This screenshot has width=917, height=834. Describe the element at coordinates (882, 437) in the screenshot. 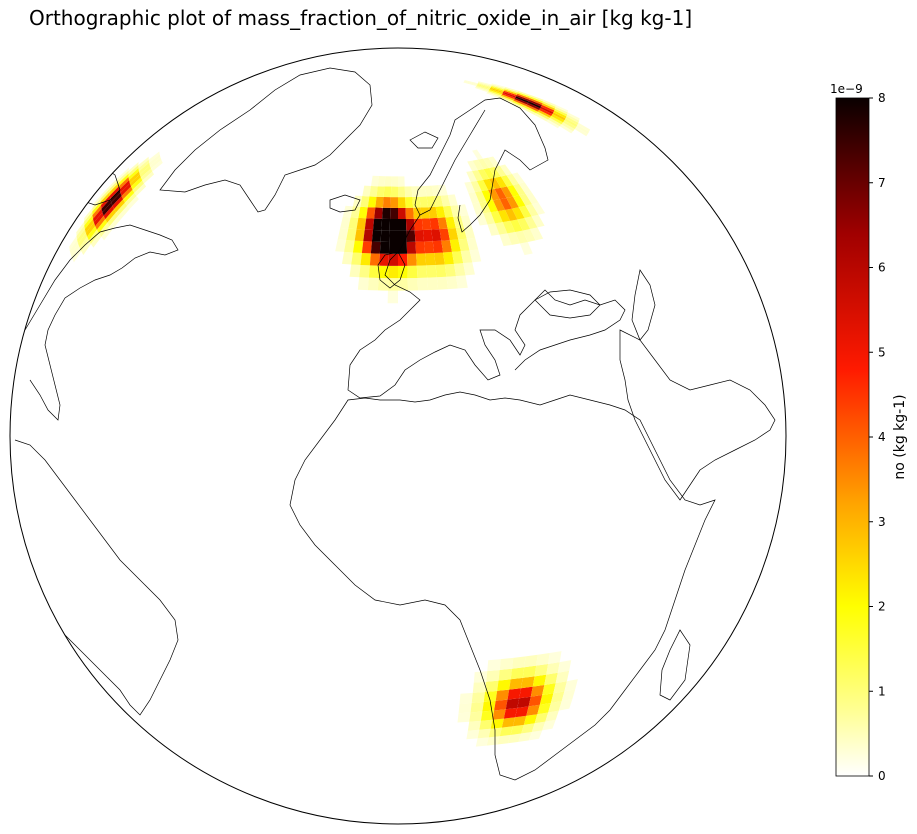

I see `colorbar-tick-label: 4` at that location.